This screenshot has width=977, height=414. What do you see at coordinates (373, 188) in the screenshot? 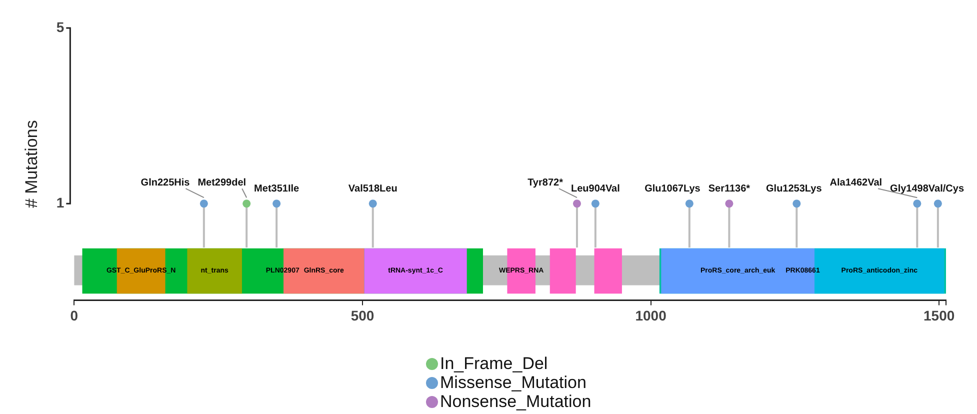
I see `annotation: Val518Leu` at bounding box center [373, 188].